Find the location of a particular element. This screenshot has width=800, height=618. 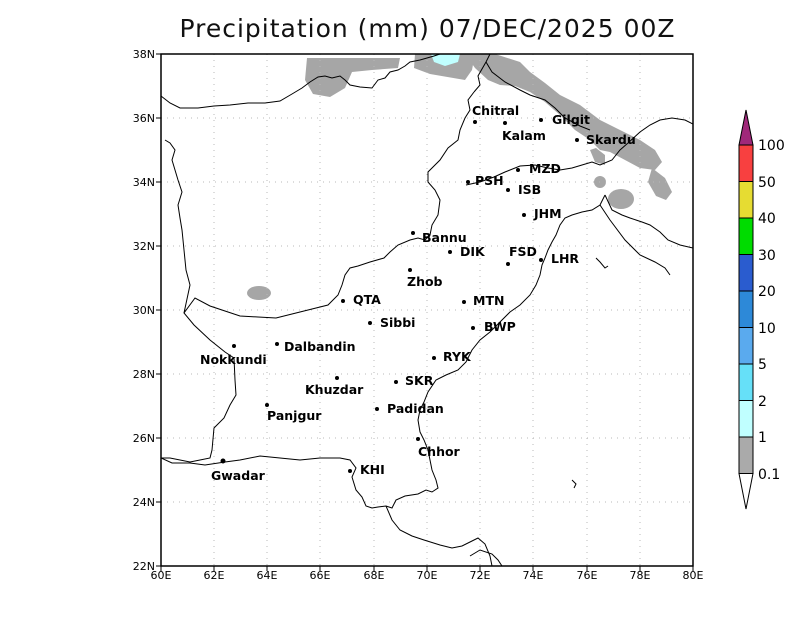

colorbar-label: 30 is located at coordinates (767, 256).